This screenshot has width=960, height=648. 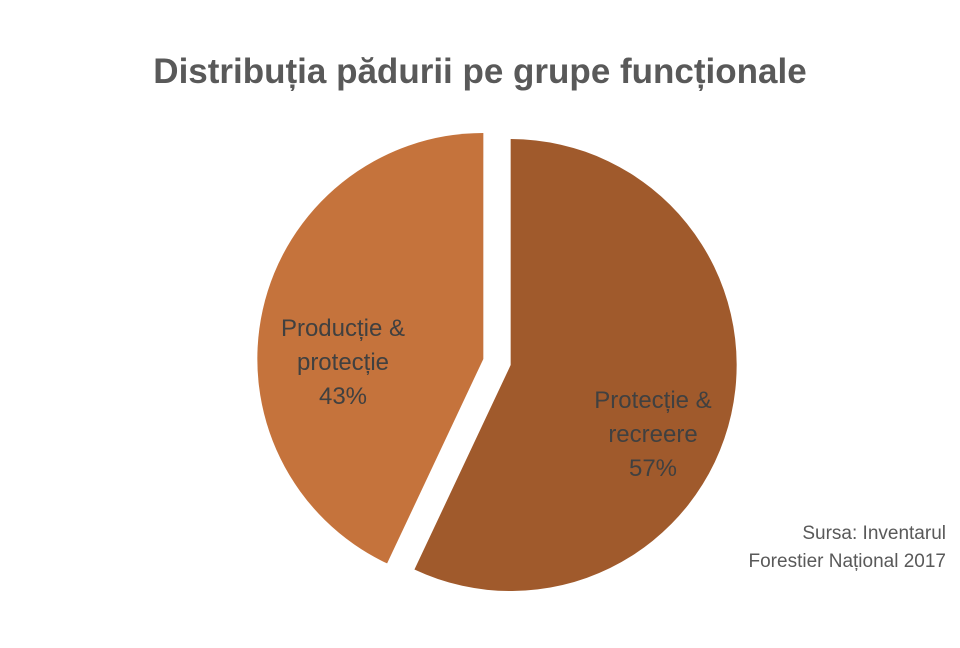 I want to click on slice-name-line-1: Protecție &, so click(x=653, y=400).